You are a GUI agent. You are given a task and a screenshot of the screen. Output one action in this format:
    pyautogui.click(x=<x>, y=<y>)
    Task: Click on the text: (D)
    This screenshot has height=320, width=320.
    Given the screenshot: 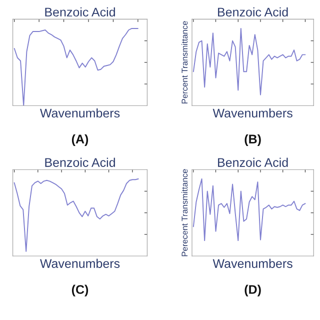 What is the action you would take?
    pyautogui.click(x=252, y=290)
    